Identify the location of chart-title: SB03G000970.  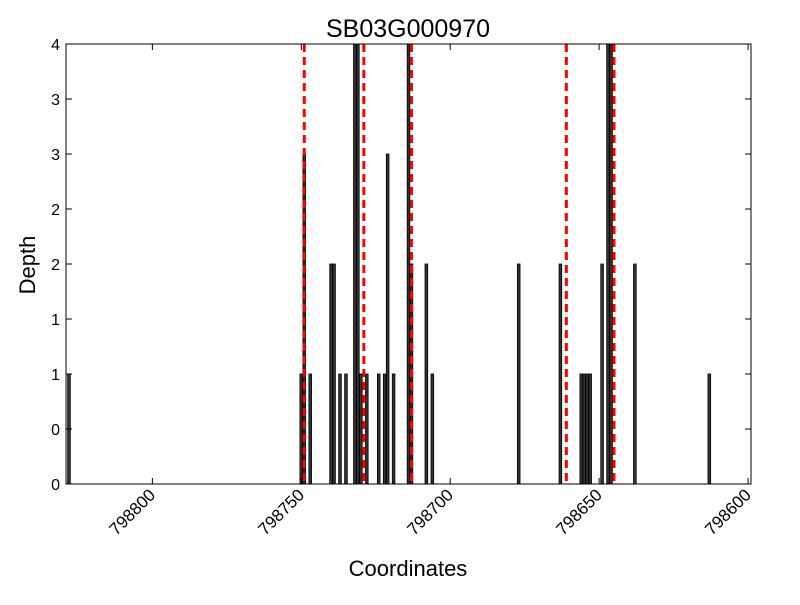
(408, 29).